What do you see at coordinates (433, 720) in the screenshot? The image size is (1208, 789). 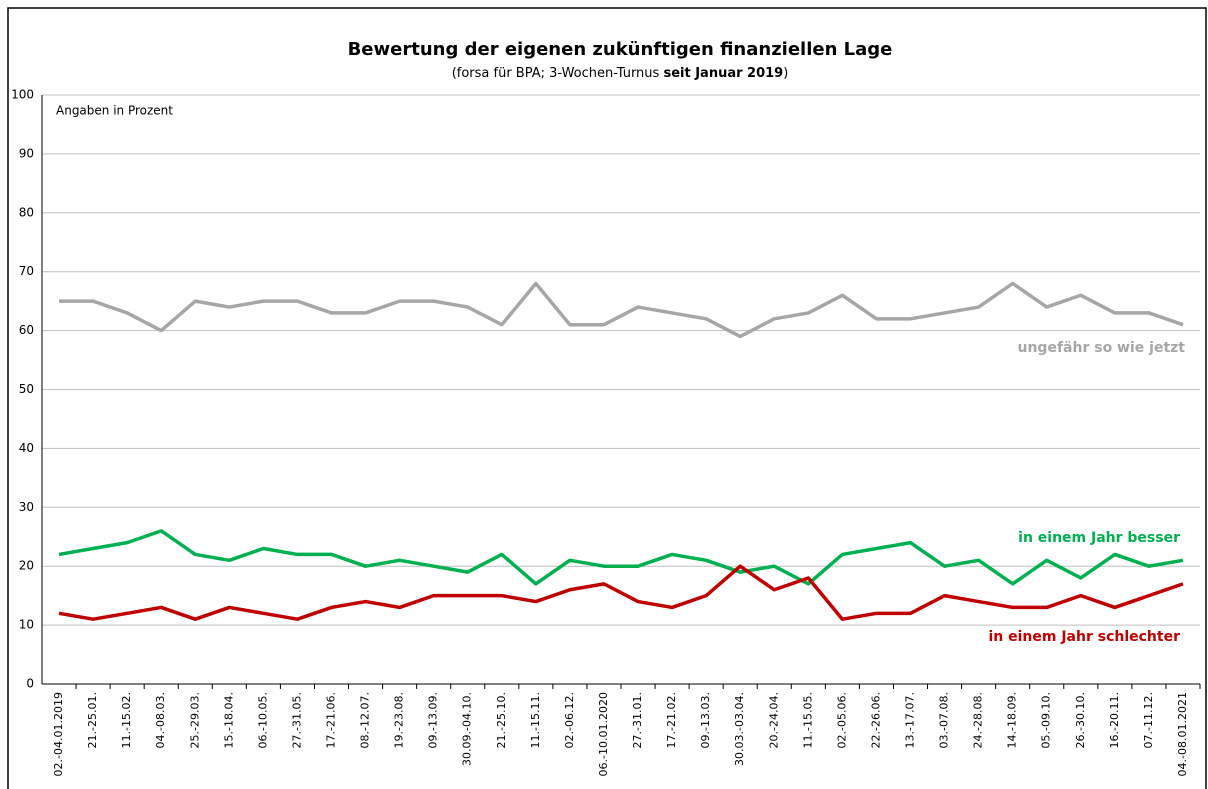 I see `x-tick-label: 09.-13.09.` at bounding box center [433, 720].